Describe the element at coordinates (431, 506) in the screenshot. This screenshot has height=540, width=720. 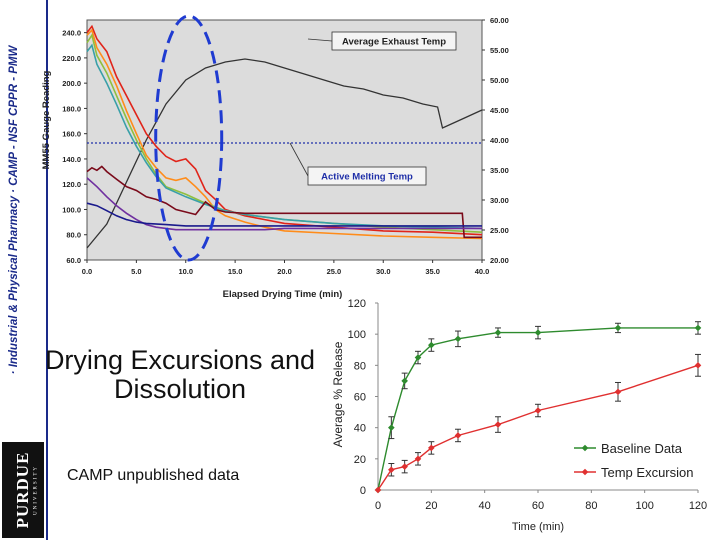
I see `x-tick-label: 20` at that location.